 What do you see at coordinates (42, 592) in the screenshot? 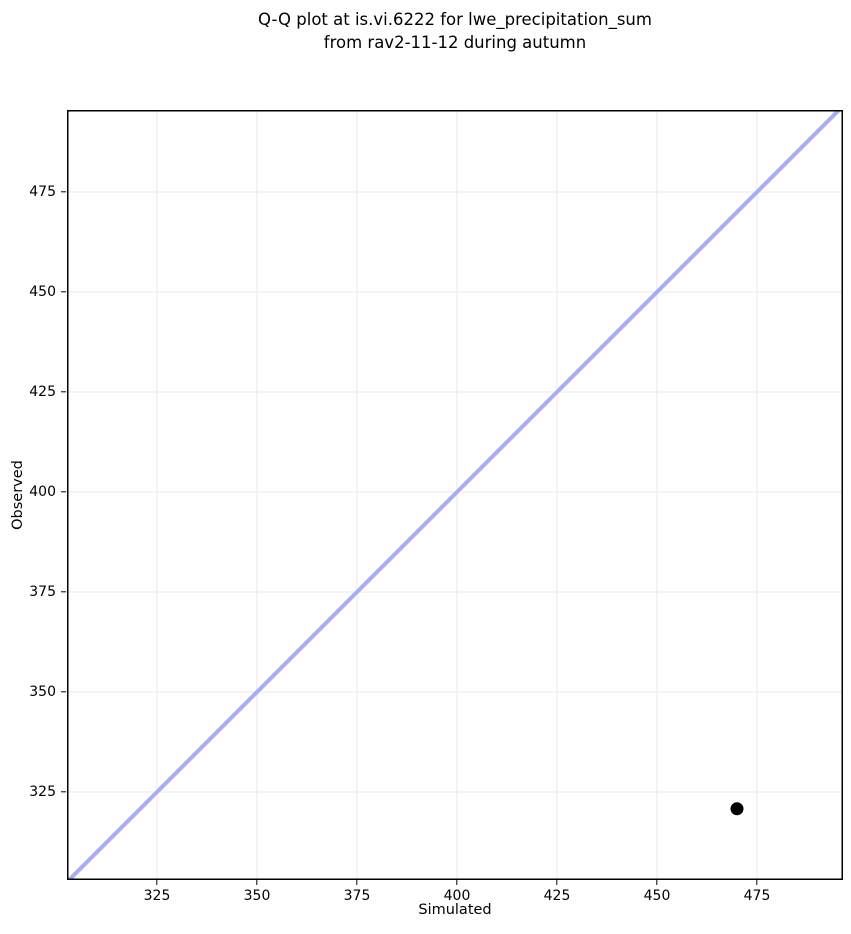
I see `y-tick-label: 375` at bounding box center [42, 592].